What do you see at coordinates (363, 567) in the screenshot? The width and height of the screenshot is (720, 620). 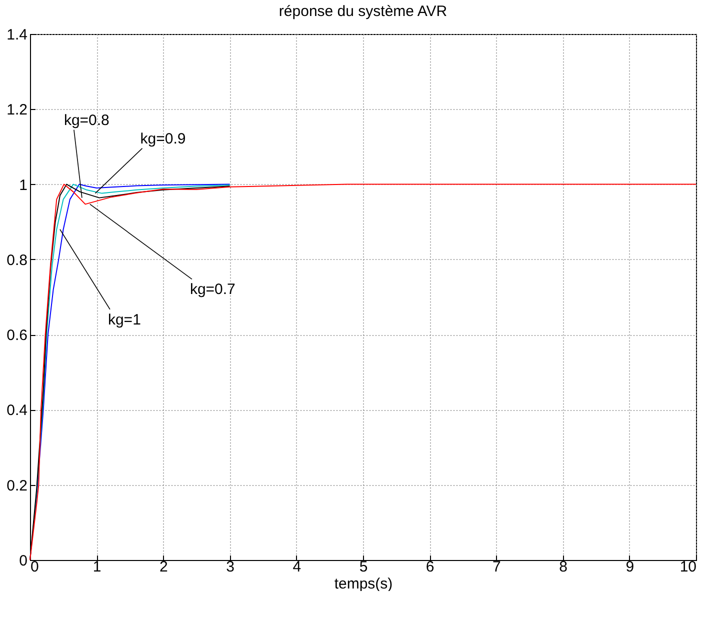 I see `x-tick-label: 5` at bounding box center [363, 567].